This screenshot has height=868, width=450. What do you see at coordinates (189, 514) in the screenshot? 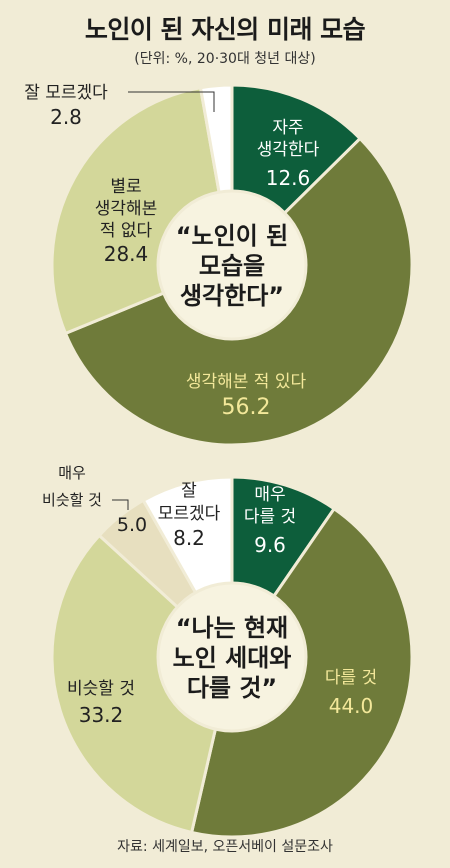
I see `slice-label: 모르겠다` at bounding box center [189, 514].